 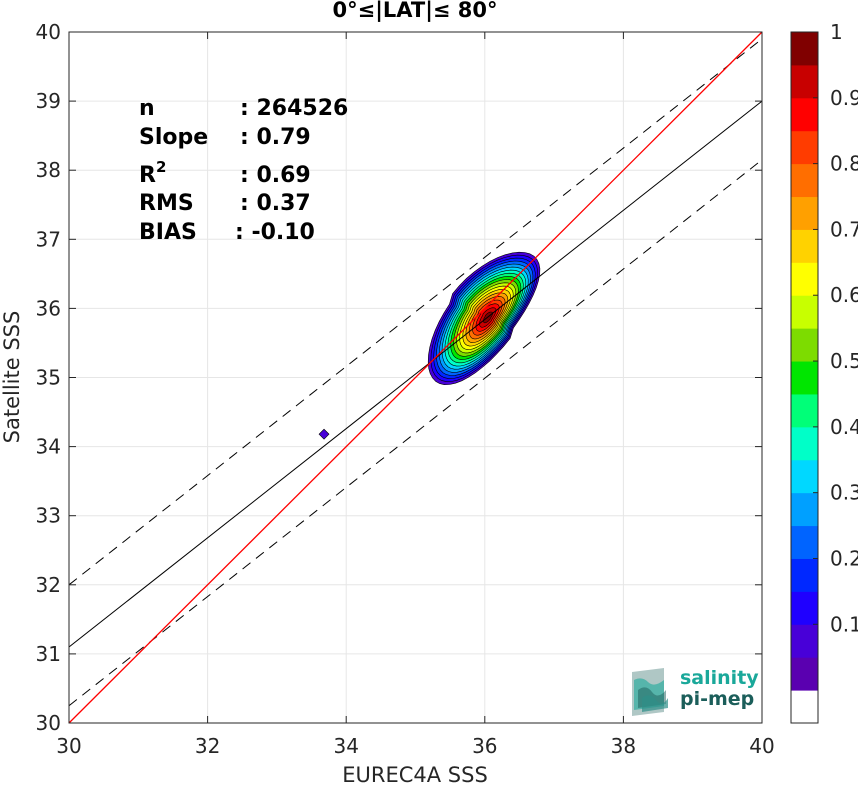 What do you see at coordinates (844, 624) in the screenshot?
I see `colorbar-tick-label: 0.1` at bounding box center [844, 624].